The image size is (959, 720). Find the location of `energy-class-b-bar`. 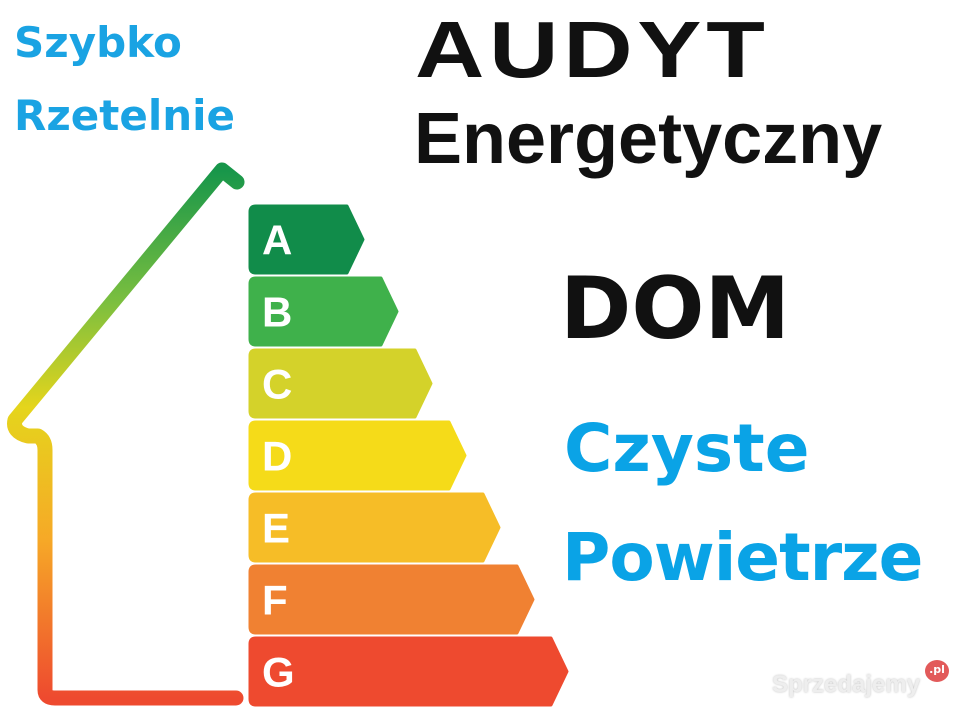

energy-class-b-bar is located at coordinates (323, 311).